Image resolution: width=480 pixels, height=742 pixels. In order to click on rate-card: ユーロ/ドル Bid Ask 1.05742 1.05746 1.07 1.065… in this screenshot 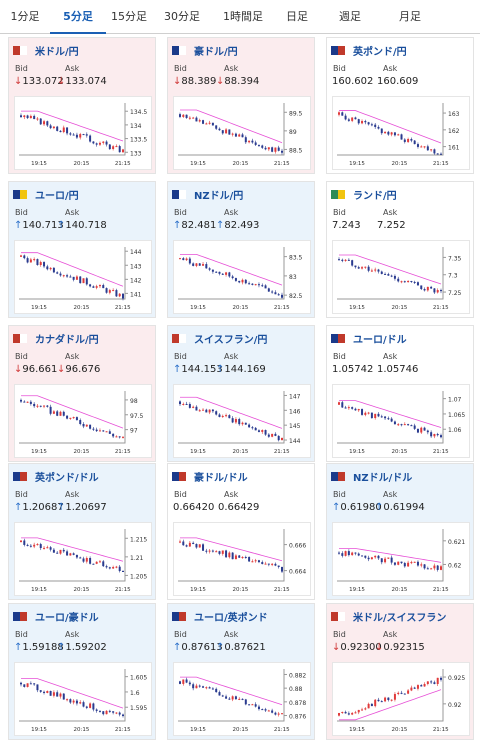, I will do `click(400, 393)`.